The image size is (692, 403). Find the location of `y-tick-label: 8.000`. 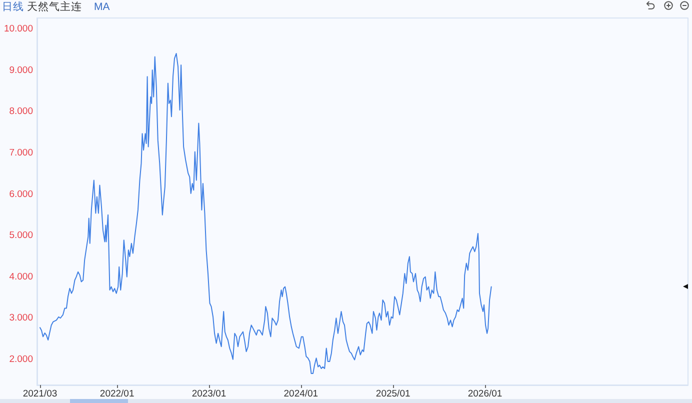

y-tick-label: 8.000 is located at coordinates (21, 112).